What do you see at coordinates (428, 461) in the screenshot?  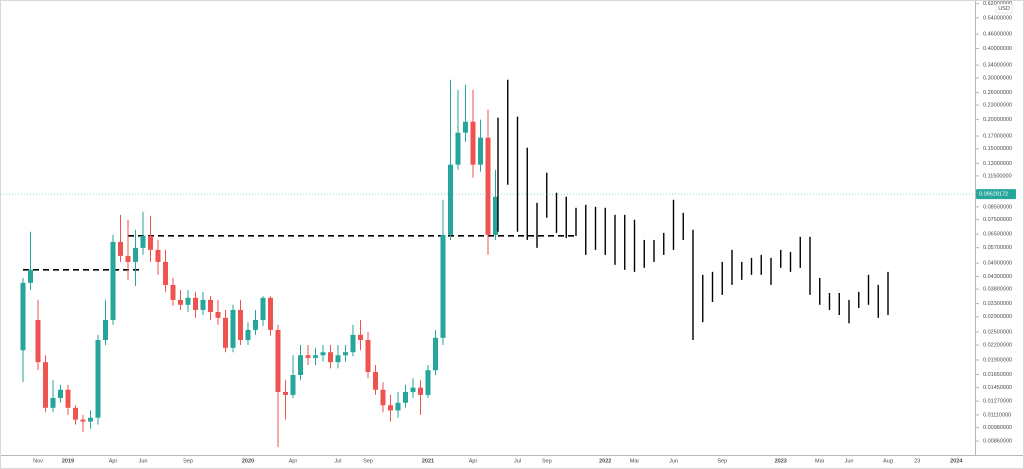 I see `x-tick-label: 2021` at bounding box center [428, 461].